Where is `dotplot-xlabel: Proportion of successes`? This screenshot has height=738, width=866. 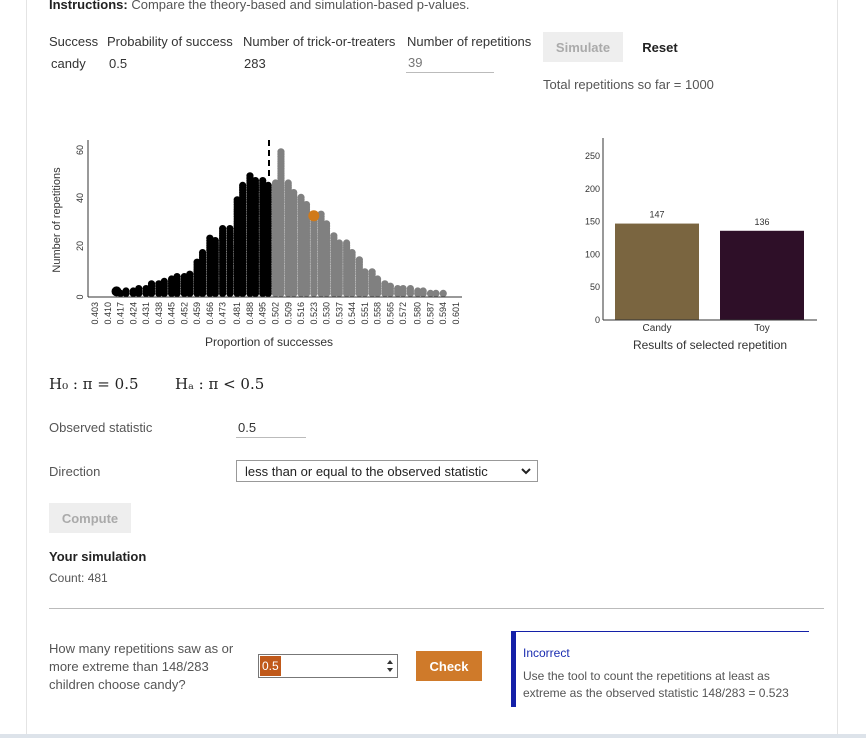
dotplot-xlabel: Proportion of successes is located at coordinates (269, 342).